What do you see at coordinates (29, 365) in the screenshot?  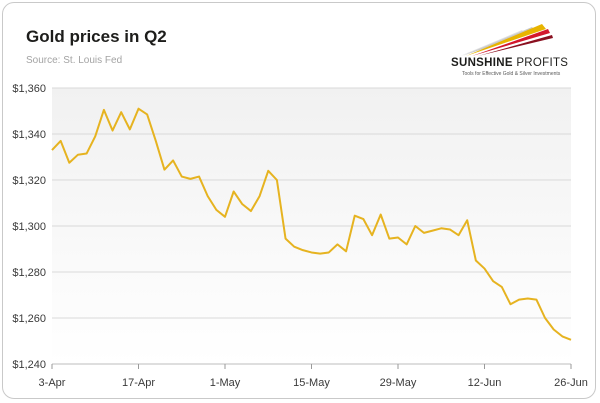 I see `y-tick-label: $1,240` at bounding box center [29, 365].